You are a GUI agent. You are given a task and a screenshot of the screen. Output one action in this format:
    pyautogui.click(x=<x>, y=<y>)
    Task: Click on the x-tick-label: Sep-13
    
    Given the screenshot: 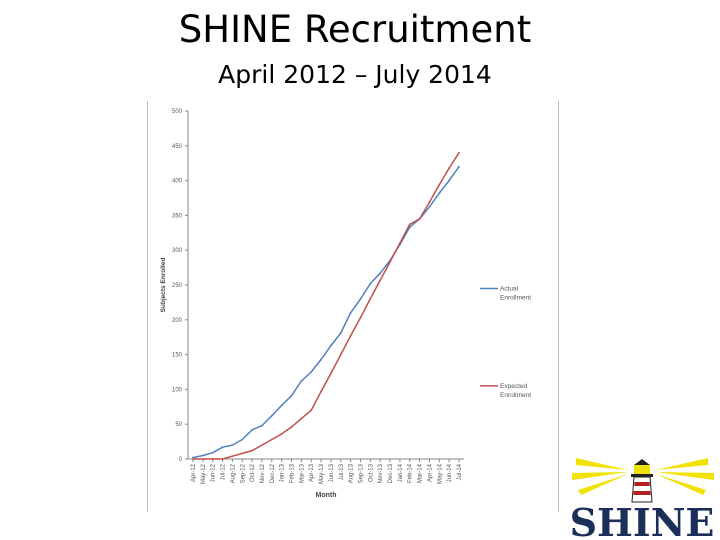 What is the action you would take?
    pyautogui.click(x=361, y=473)
    